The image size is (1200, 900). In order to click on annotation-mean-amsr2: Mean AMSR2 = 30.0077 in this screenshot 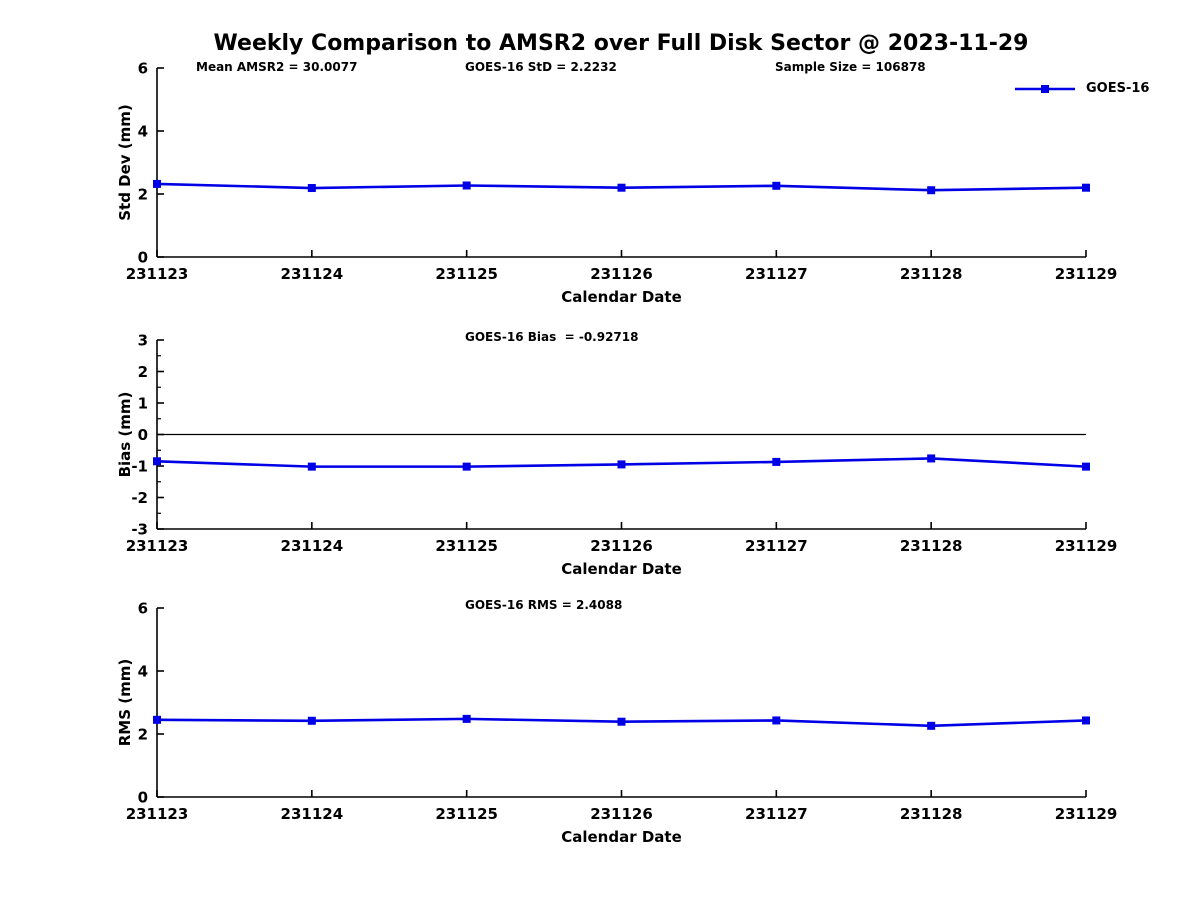, I will do `click(277, 67)`.